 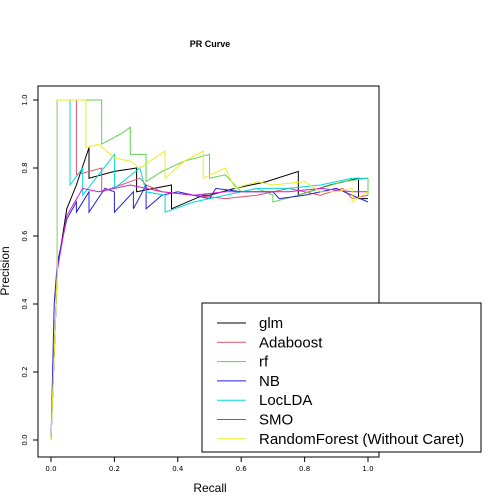 What do you see at coordinates (25, 439) in the screenshot?
I see `y-tick-label: 0.0` at bounding box center [25, 439].